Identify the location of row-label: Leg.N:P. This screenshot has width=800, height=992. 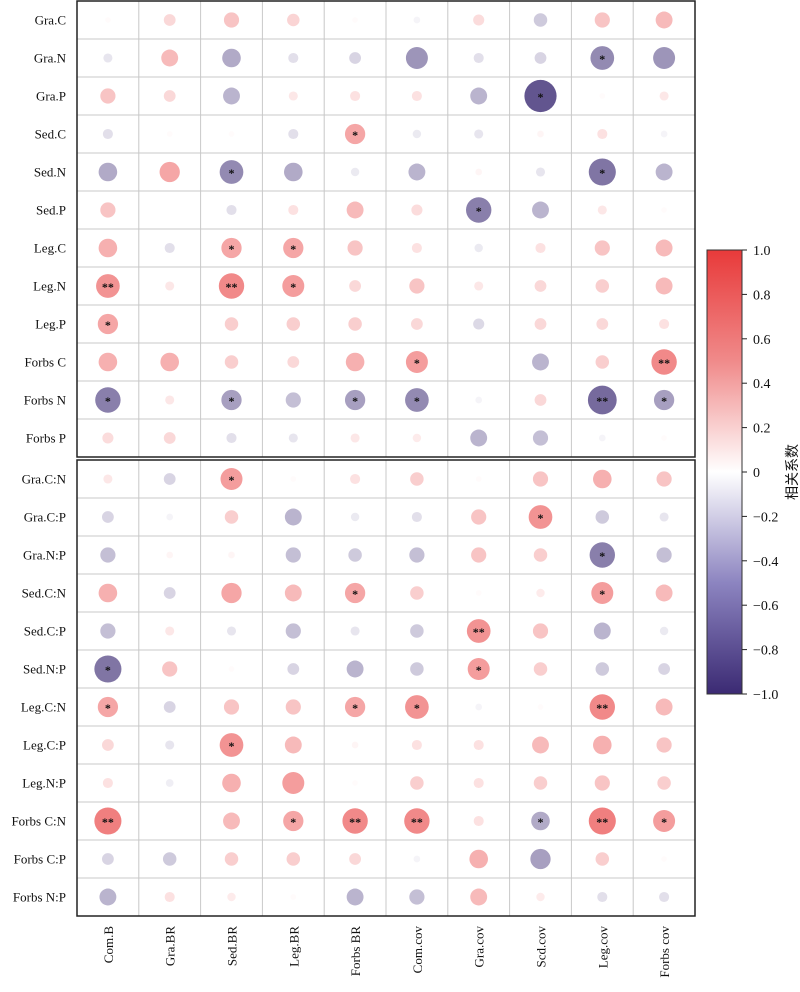
(44, 783).